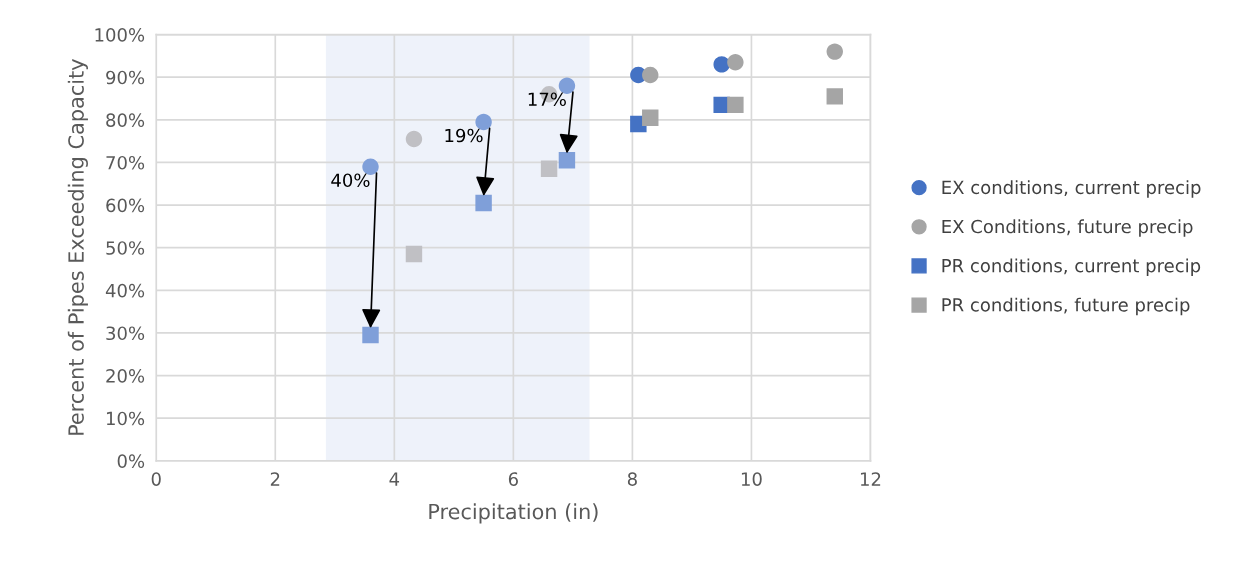 The height and width of the screenshot is (576, 1240). I want to click on legend-label: EX Conditions, future precip, so click(1067, 228).